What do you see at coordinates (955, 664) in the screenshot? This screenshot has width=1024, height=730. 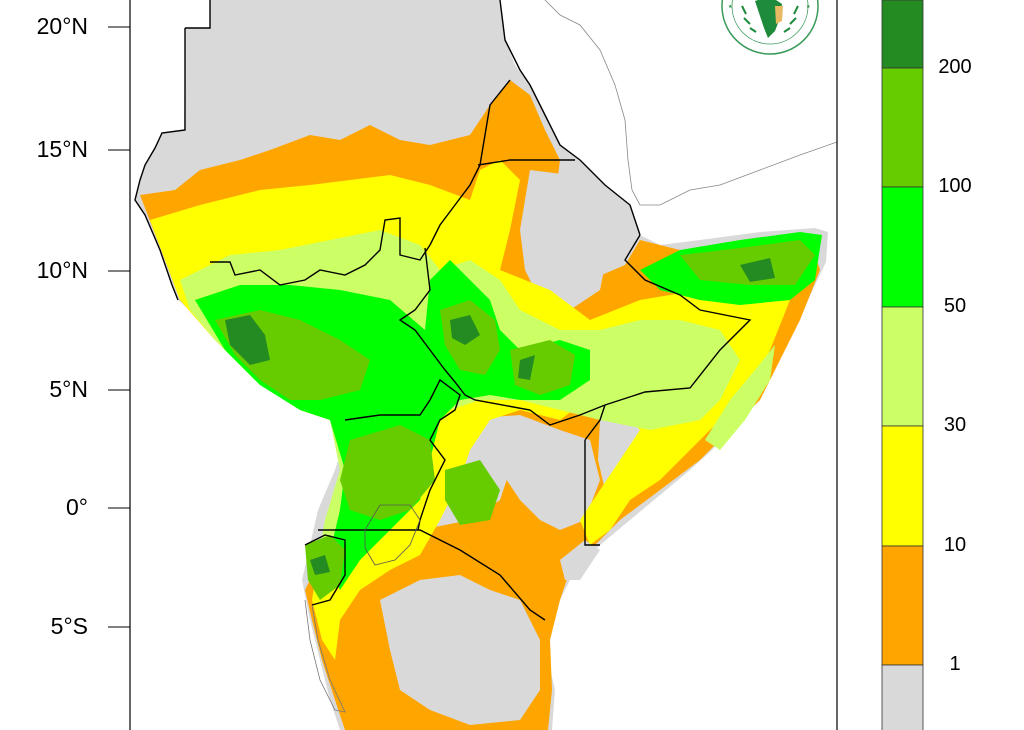 I see `colorbar-label-1: 1` at bounding box center [955, 664].